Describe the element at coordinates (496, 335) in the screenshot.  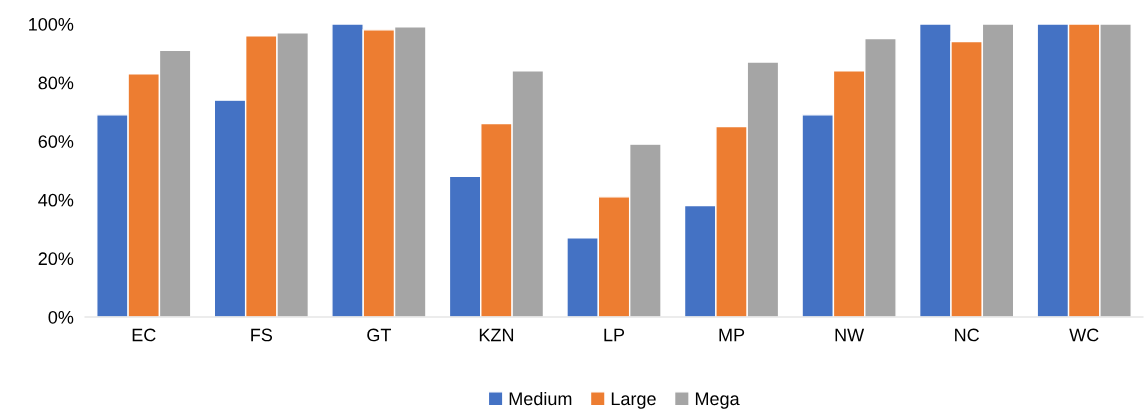
I see `x-tick-label: KZN` at that location.